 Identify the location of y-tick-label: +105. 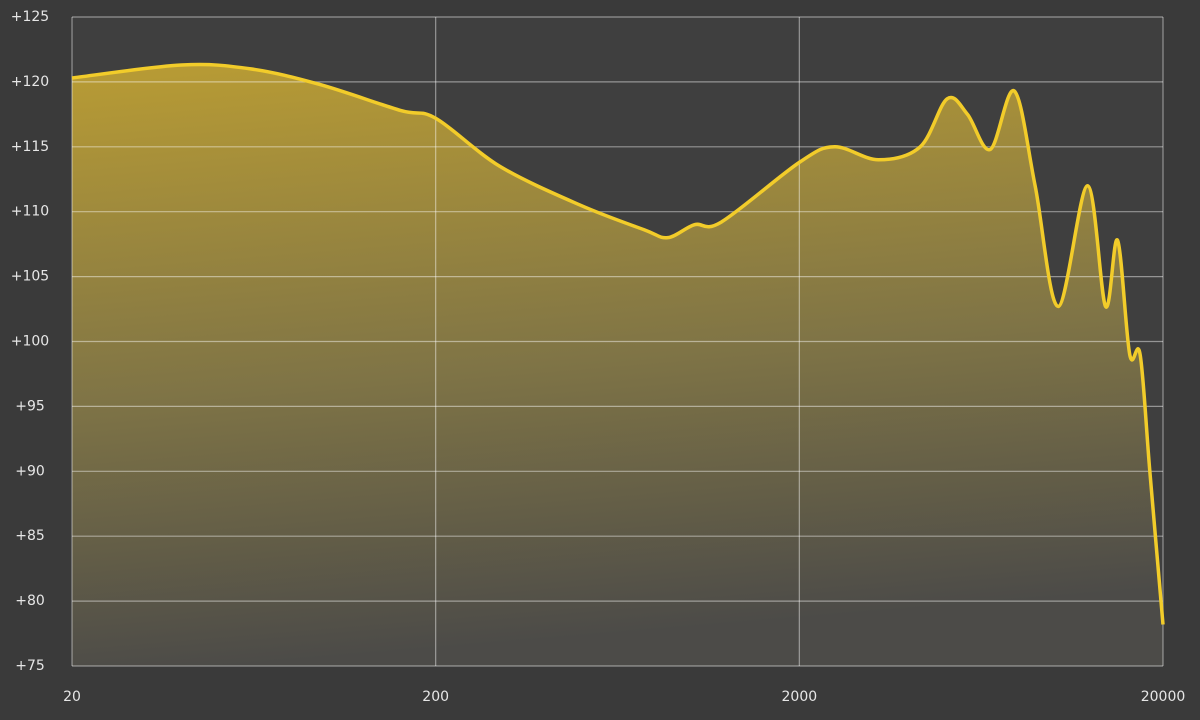
(30, 277).